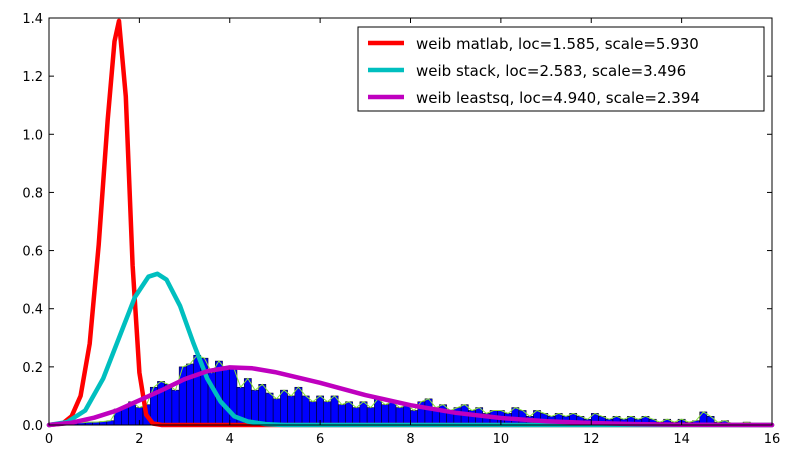 Image resolution: width=800 pixels, height=452 pixels. Describe the element at coordinates (681, 439) in the screenshot. I see `x-tick-label-7: 14` at that location.